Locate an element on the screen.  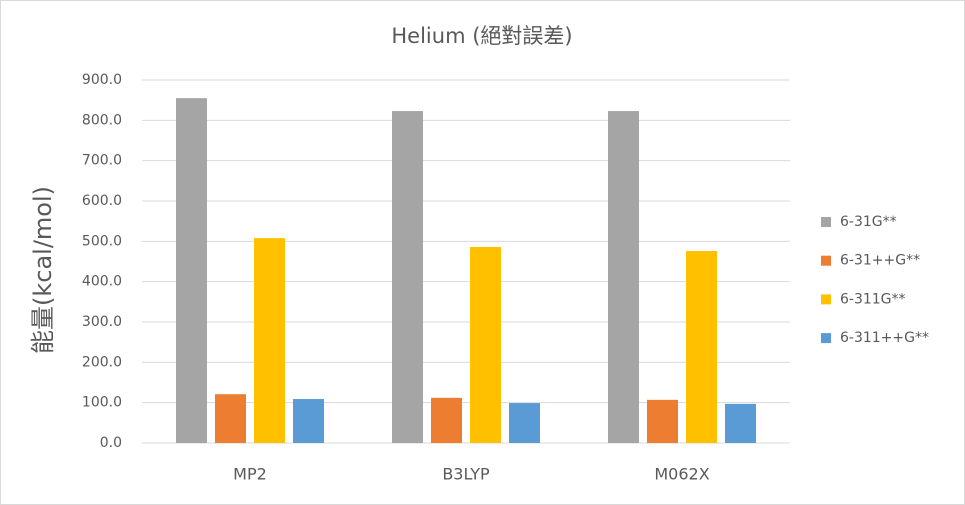
y-tick-label: 900.0 is located at coordinates (102, 80).